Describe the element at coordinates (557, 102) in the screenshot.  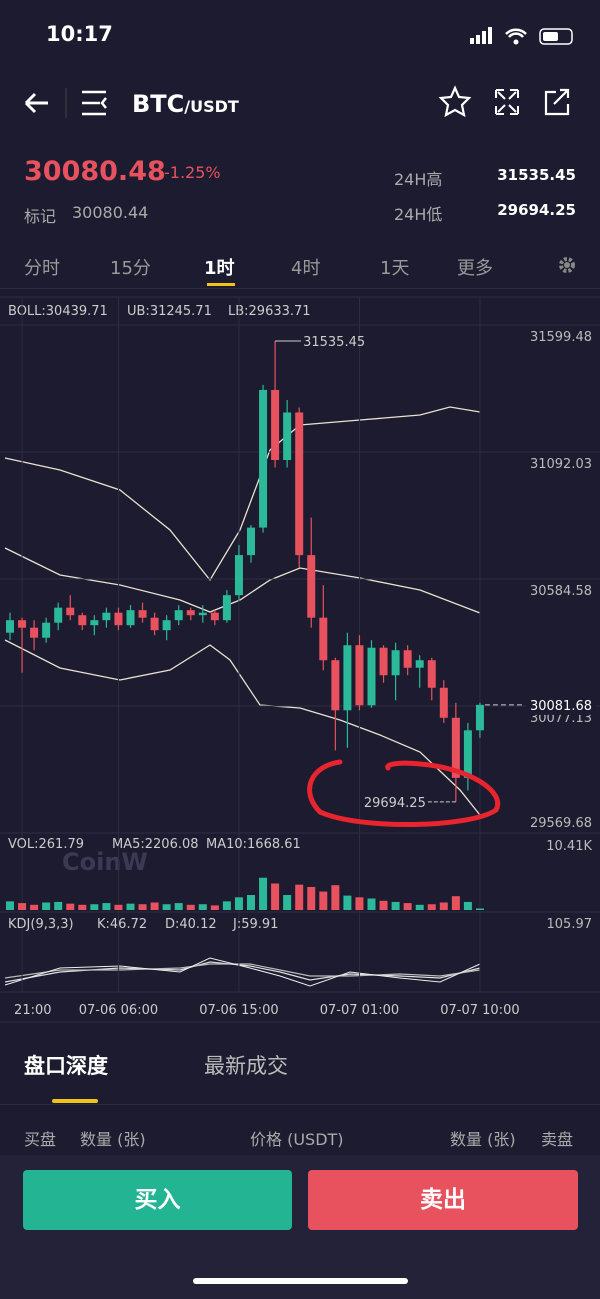
I see `share-button` at that location.